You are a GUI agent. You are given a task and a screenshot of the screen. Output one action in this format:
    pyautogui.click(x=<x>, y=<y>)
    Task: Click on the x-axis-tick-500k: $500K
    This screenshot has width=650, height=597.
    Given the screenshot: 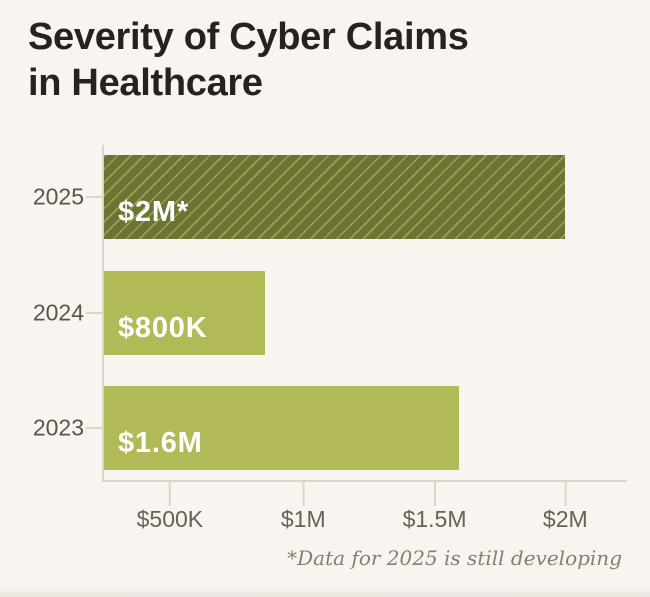 What is the action you would take?
    pyautogui.click(x=170, y=506)
    